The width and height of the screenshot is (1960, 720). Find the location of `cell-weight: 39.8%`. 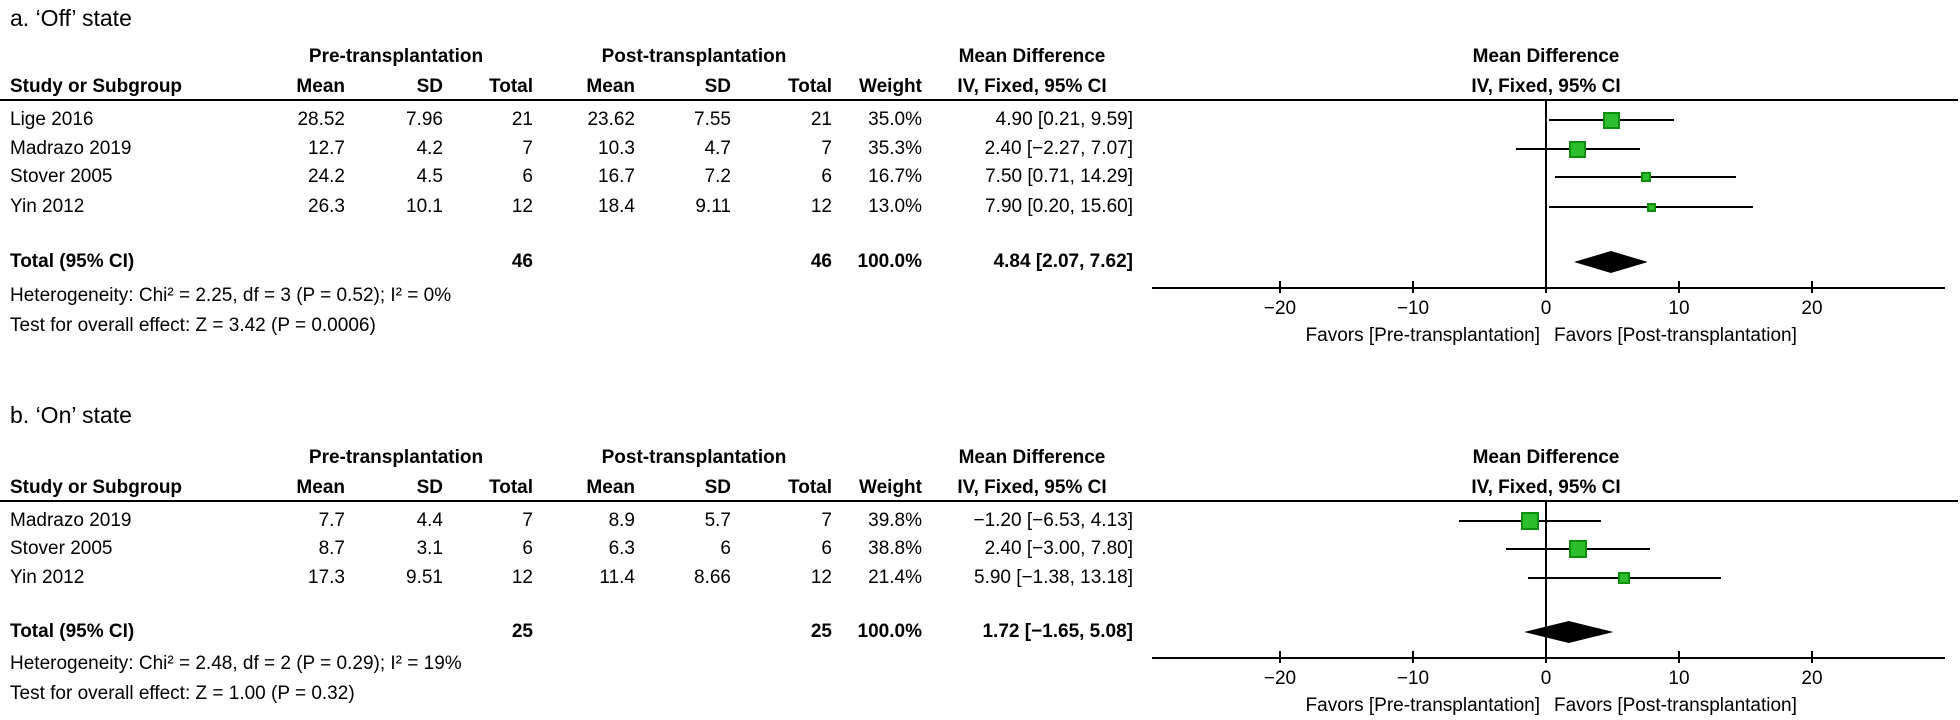

cell-weight: 39.8% is located at coordinates (895, 520).